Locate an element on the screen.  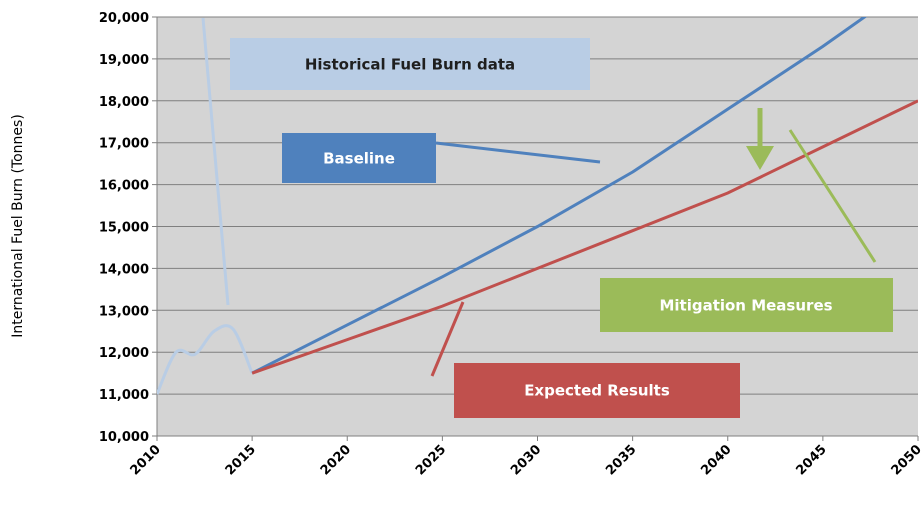
y-tick-label: 20,000 is located at coordinates (124, 18).